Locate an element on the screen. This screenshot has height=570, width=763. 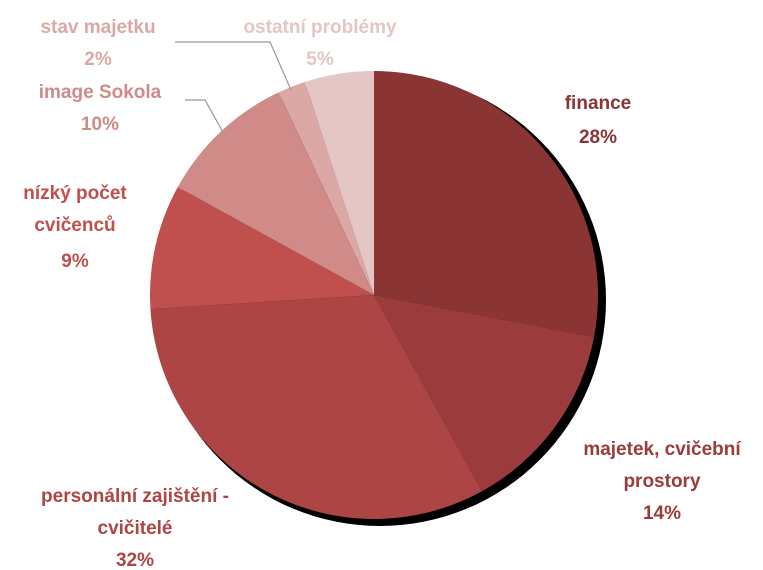
slice-label: finance is located at coordinates (598, 103).